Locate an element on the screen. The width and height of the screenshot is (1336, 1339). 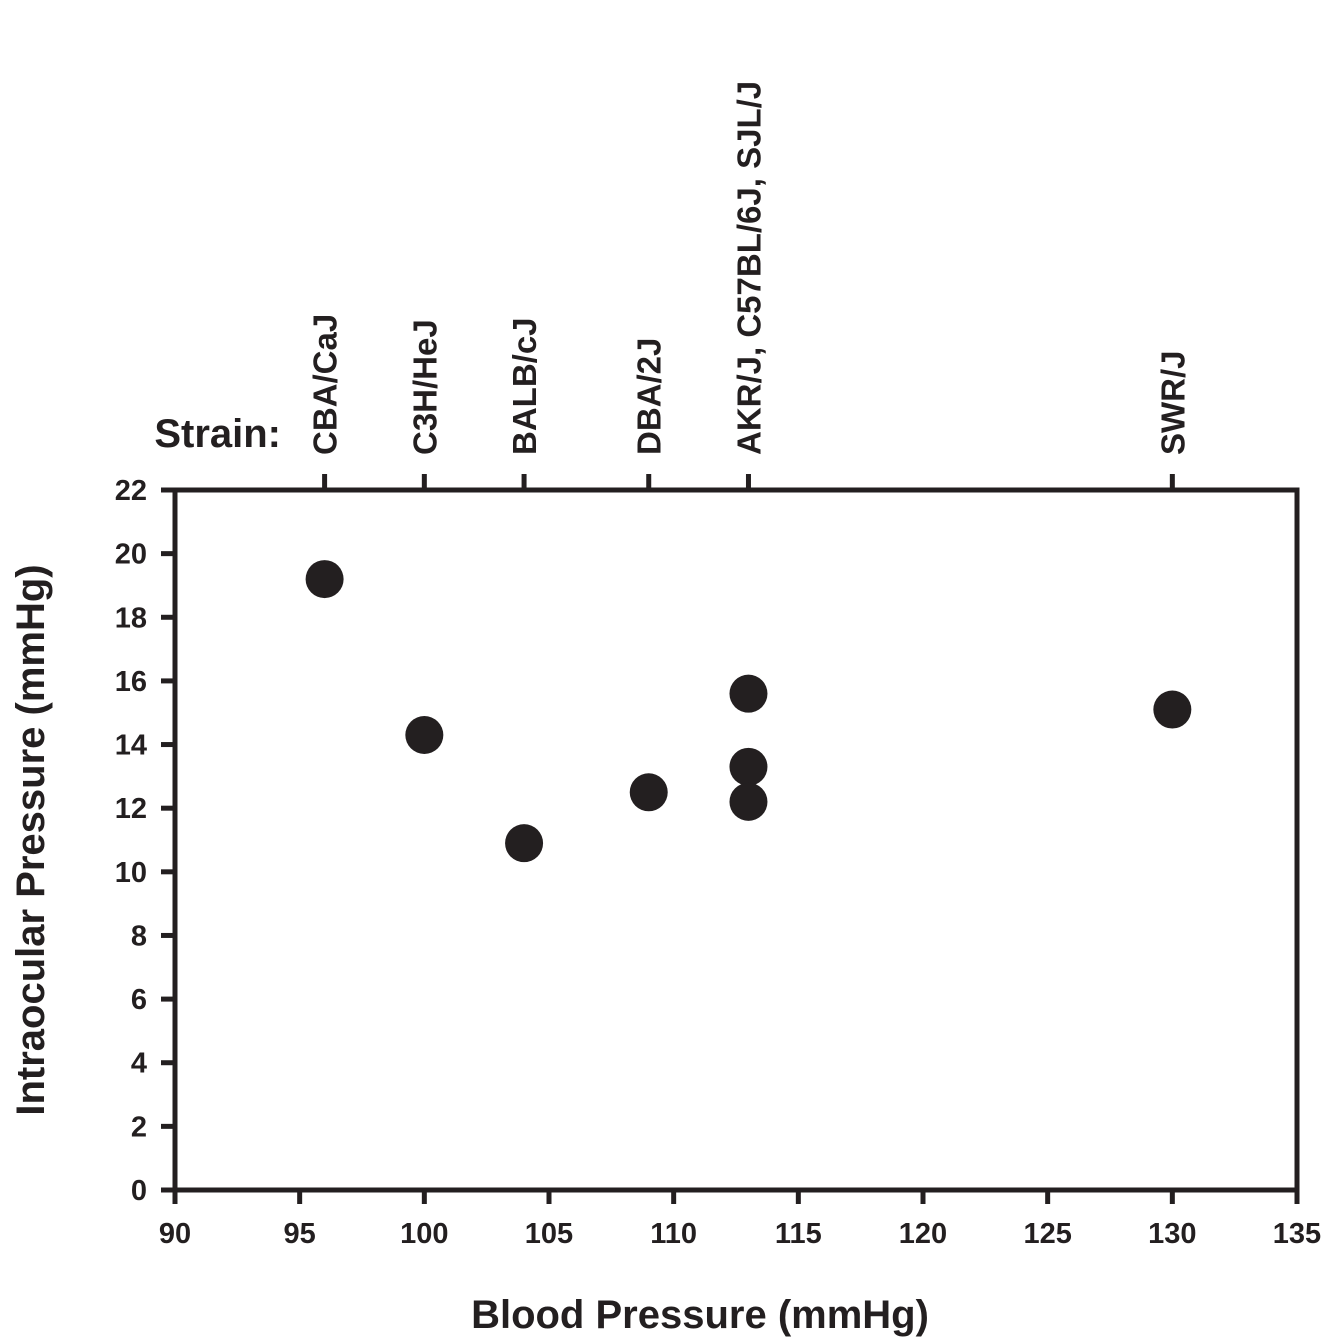
x-tick-label: 90 is located at coordinates (175, 1234).